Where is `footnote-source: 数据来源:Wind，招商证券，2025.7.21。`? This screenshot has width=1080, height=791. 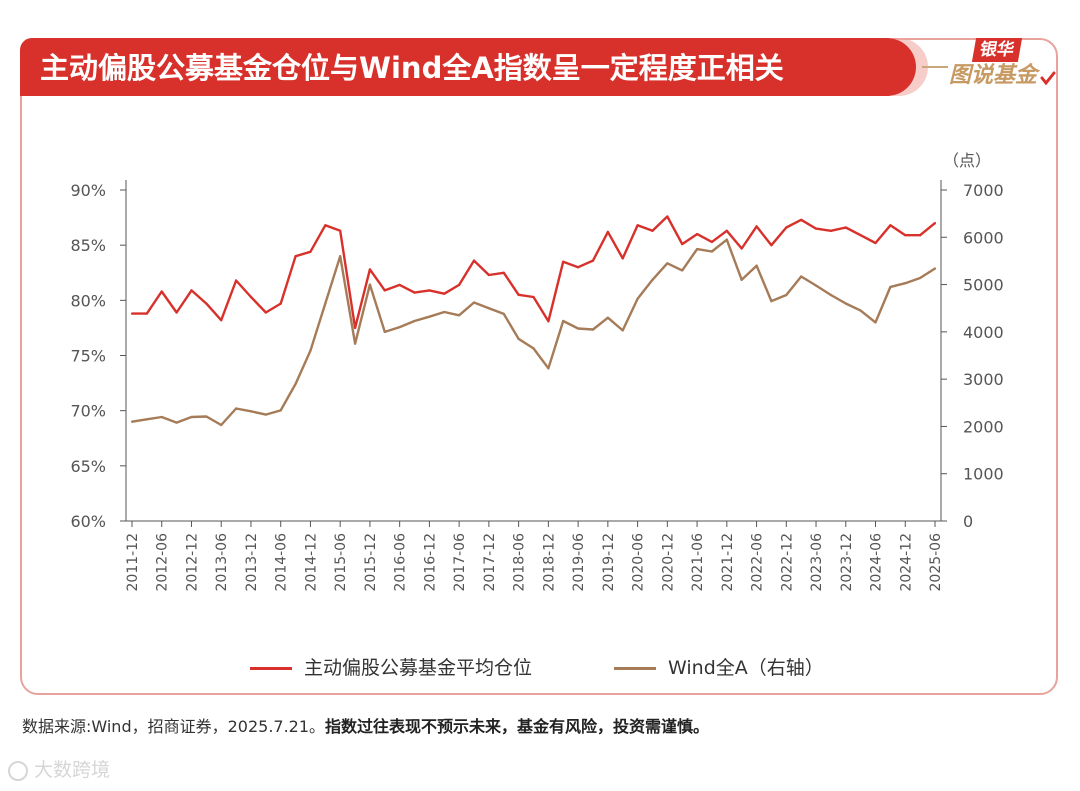 footnote-source: 数据来源:Wind，招商证券，2025.7.21。 is located at coordinates (174, 726).